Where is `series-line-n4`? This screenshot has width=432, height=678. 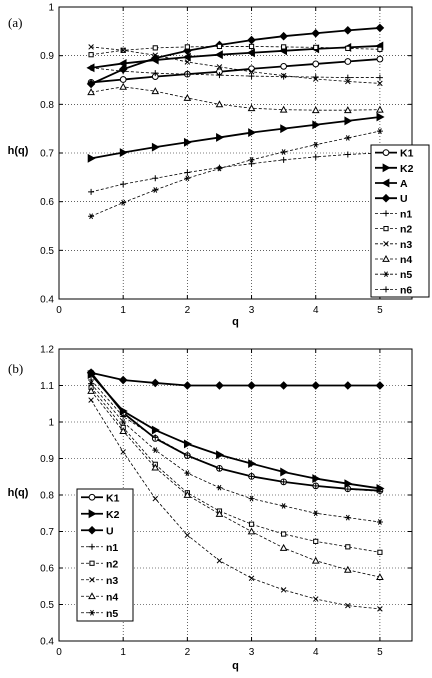
series-line-n4 is located at coordinates (235, 98).